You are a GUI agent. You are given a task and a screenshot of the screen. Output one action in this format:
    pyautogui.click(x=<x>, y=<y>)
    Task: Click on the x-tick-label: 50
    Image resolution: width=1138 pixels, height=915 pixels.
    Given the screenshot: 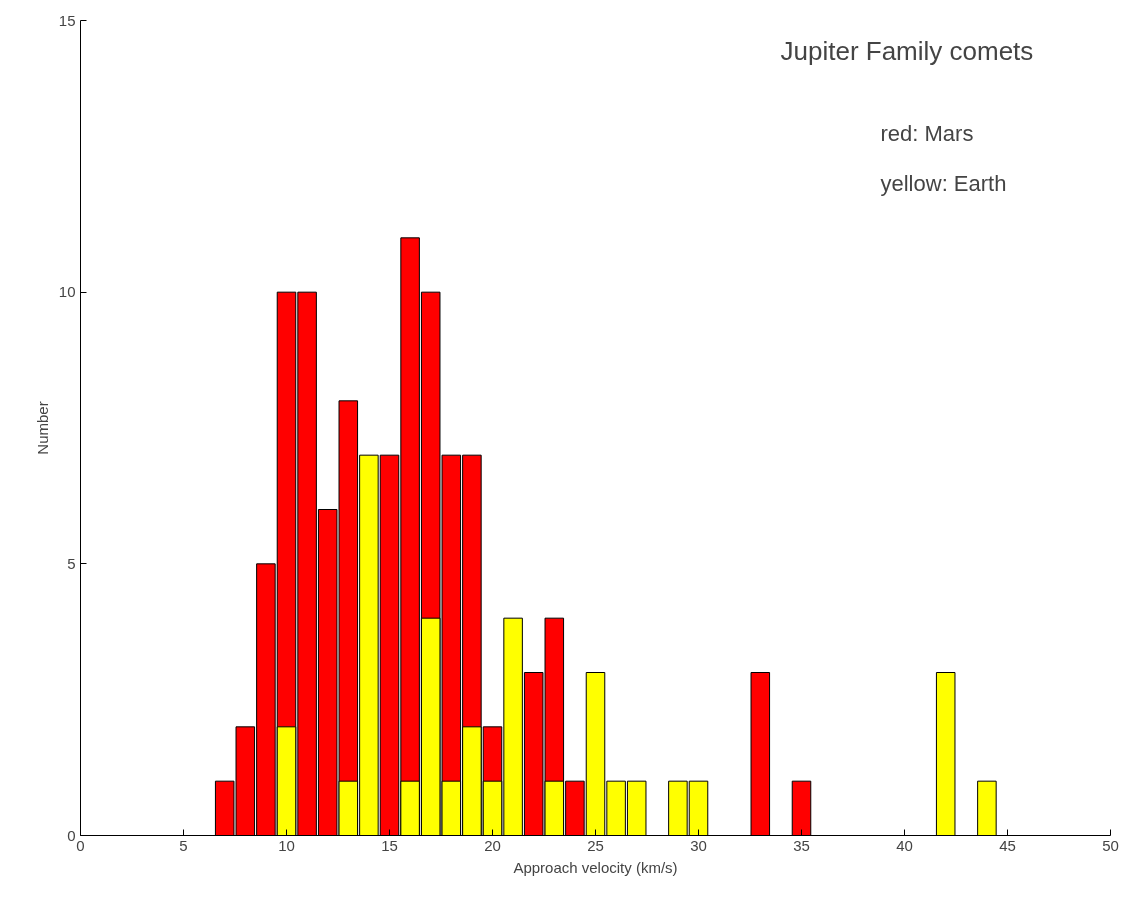 What is the action you would take?
    pyautogui.click(x=1110, y=845)
    